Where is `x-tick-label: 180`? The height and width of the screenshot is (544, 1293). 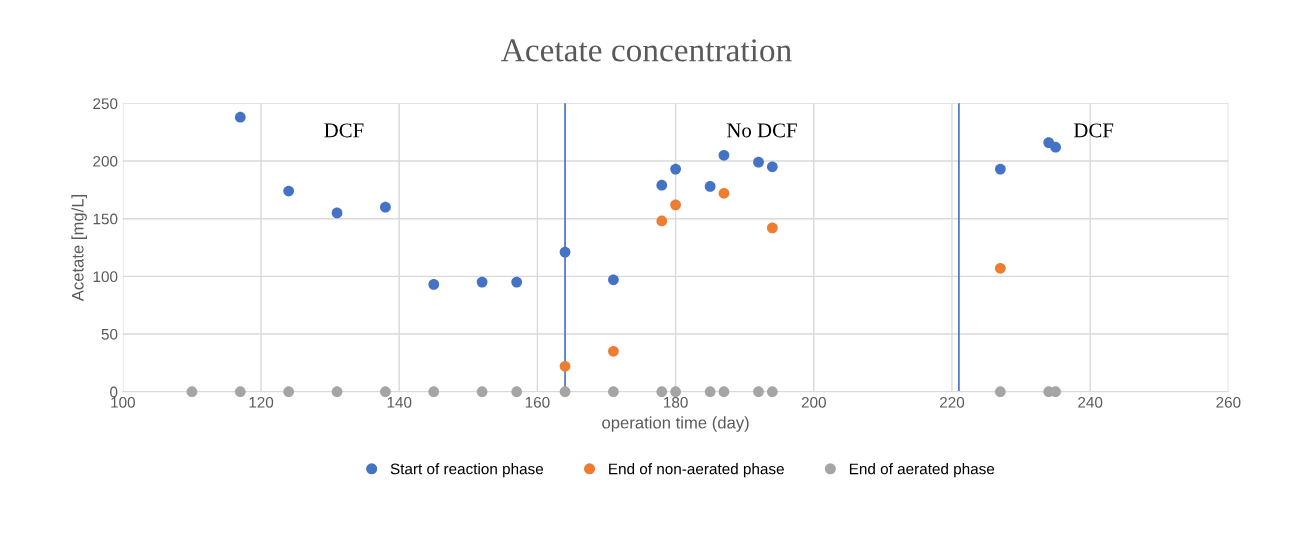 x-tick-label: 180 is located at coordinates (676, 402).